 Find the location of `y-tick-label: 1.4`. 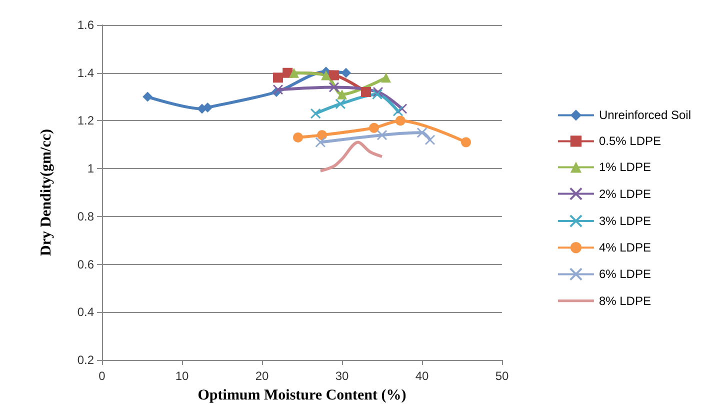

y-tick-label: 1.4 is located at coordinates (85, 73).